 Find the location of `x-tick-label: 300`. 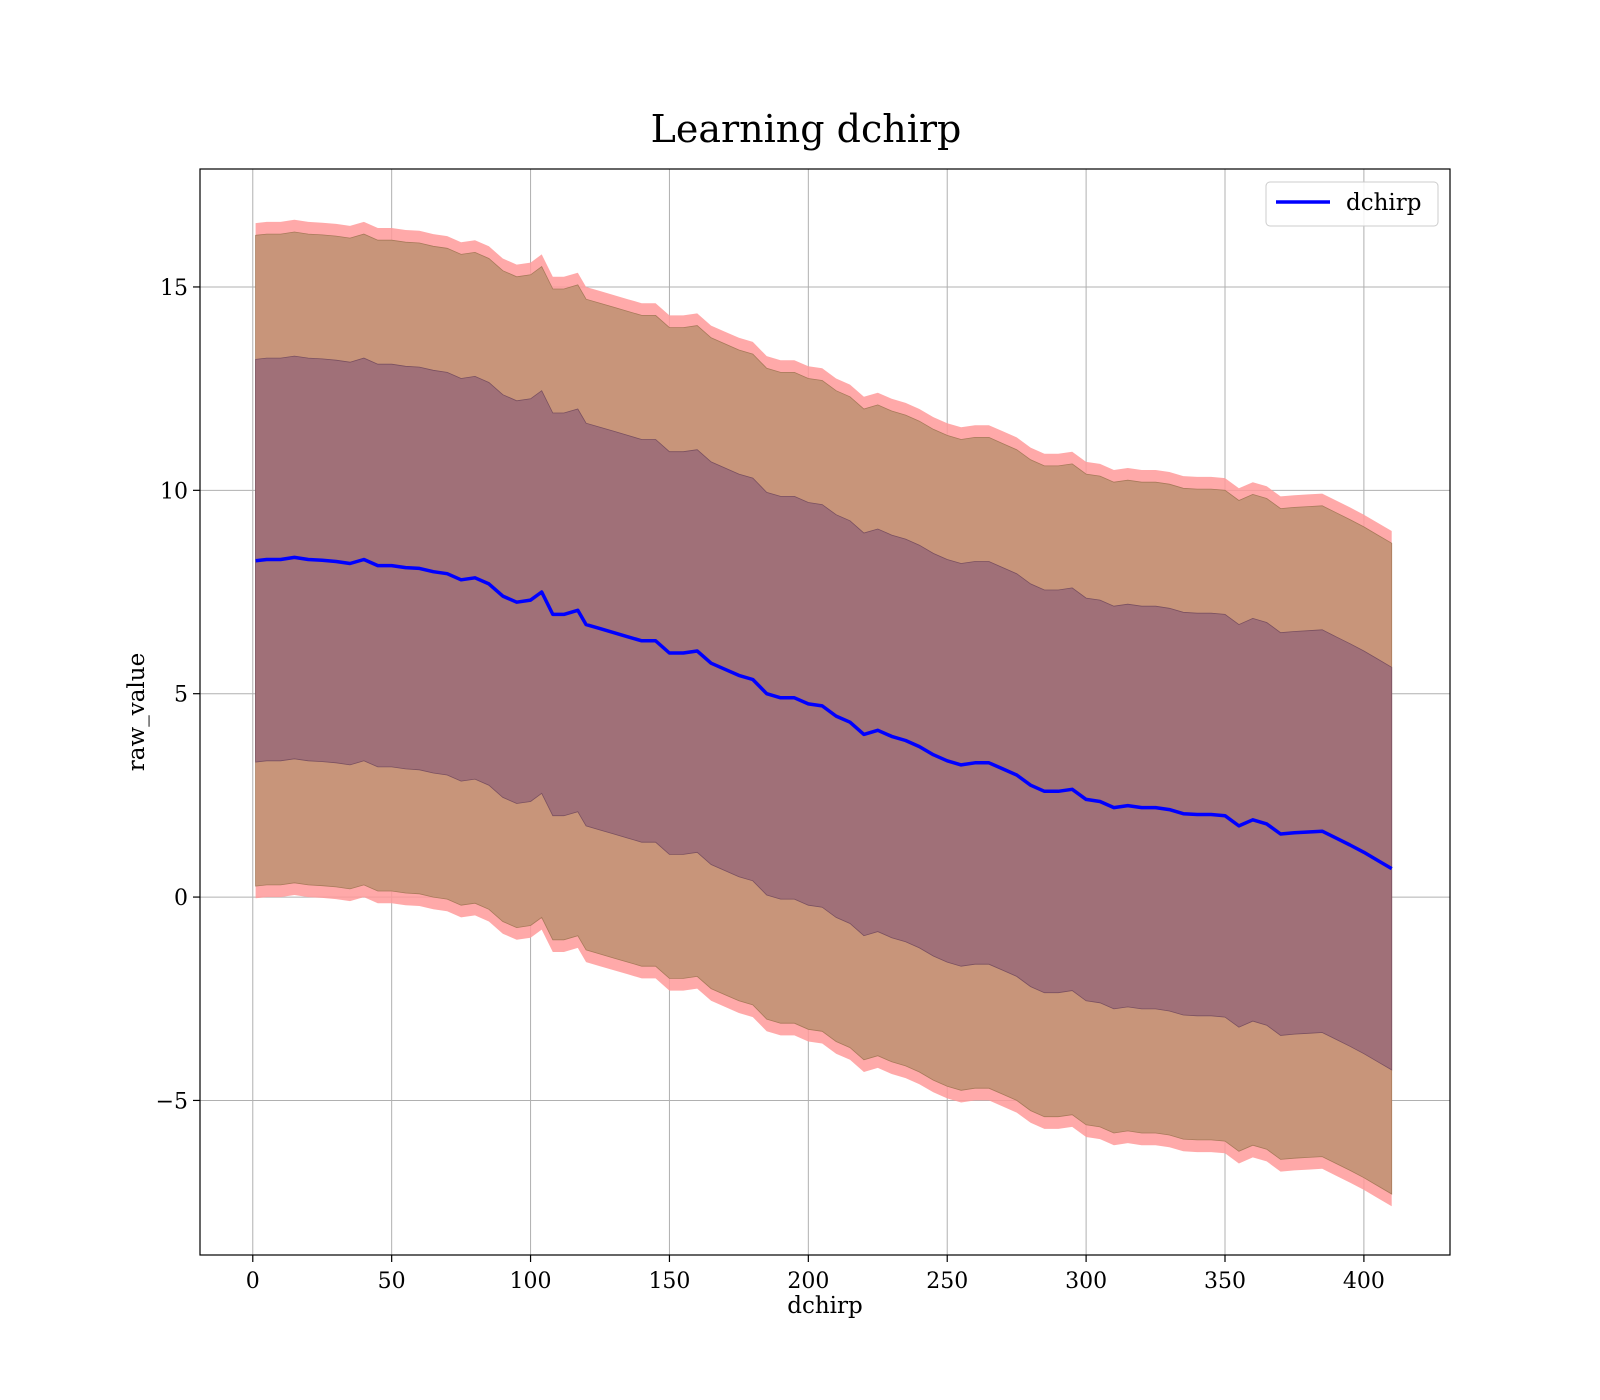

x-tick-label: 300 is located at coordinates (1086, 1281).